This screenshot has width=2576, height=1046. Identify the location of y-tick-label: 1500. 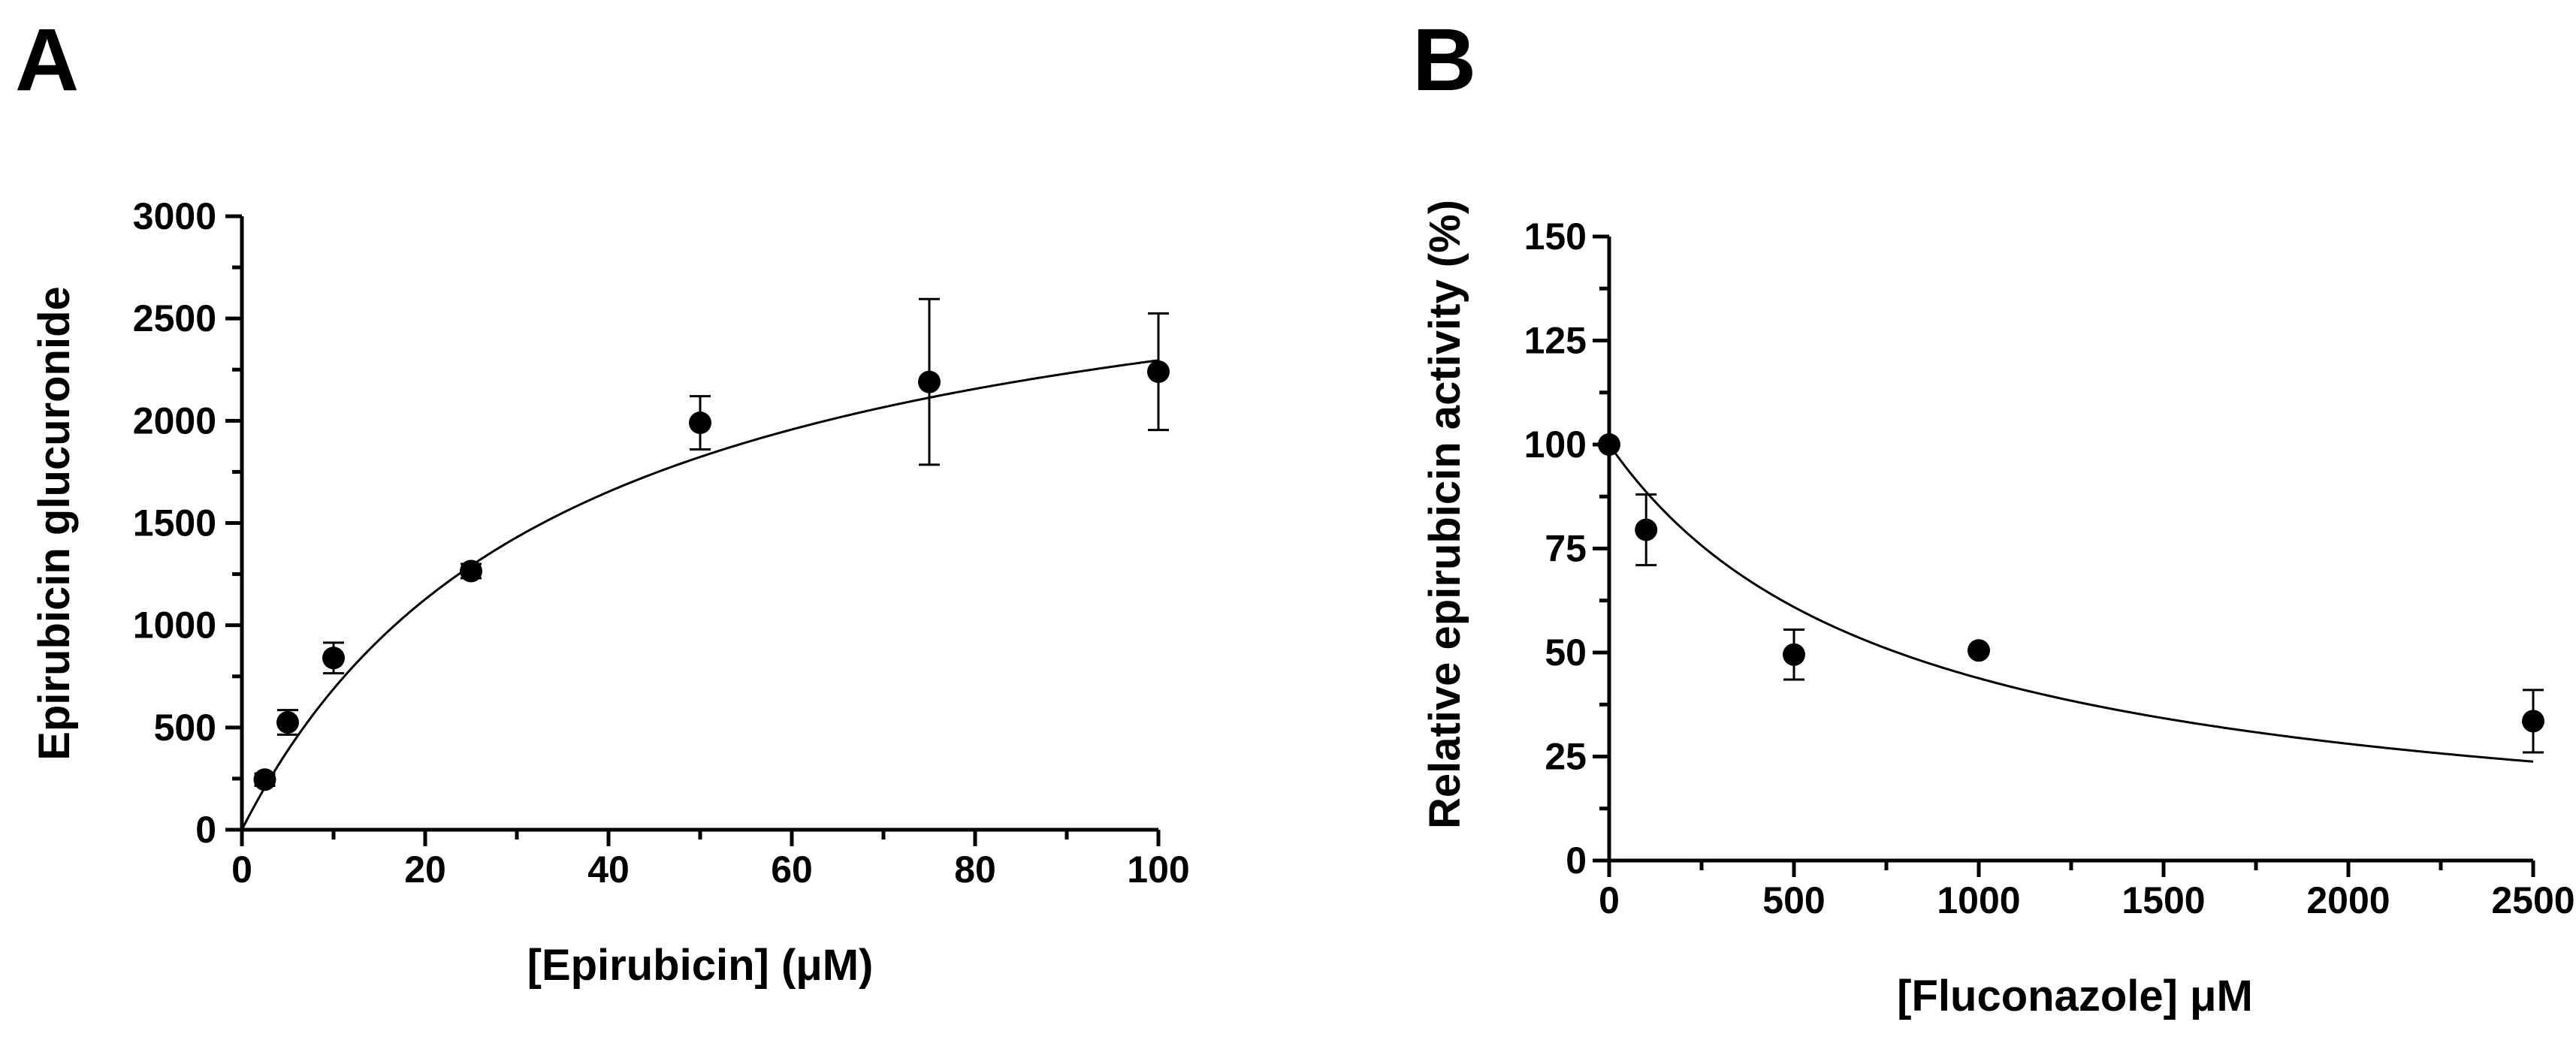
(174, 523).